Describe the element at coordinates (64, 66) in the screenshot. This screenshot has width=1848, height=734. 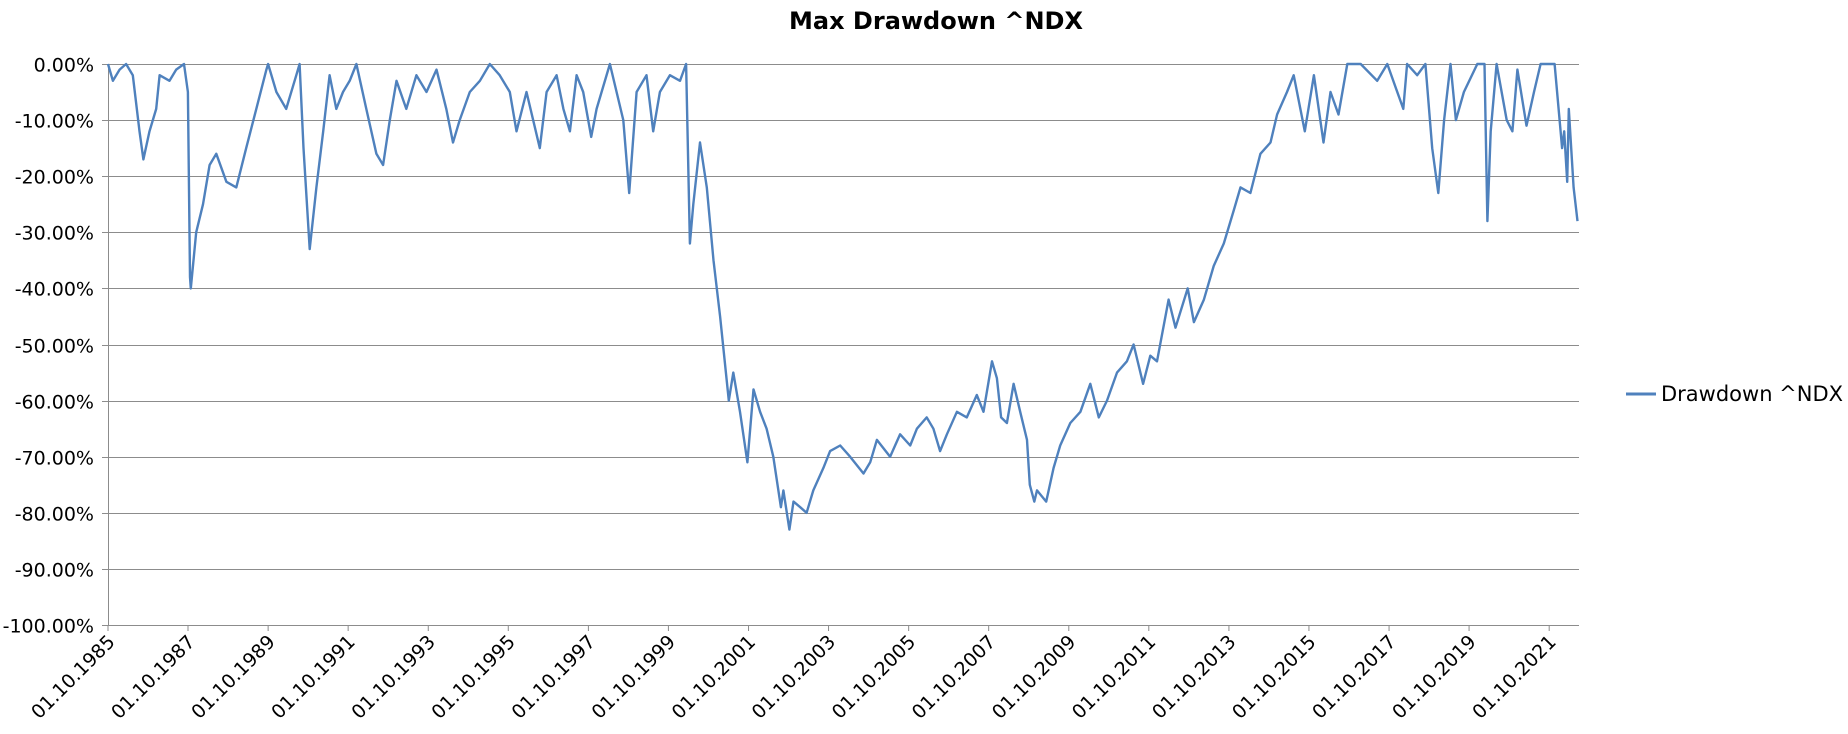
I see `y-tick-label: 0.00%` at that location.